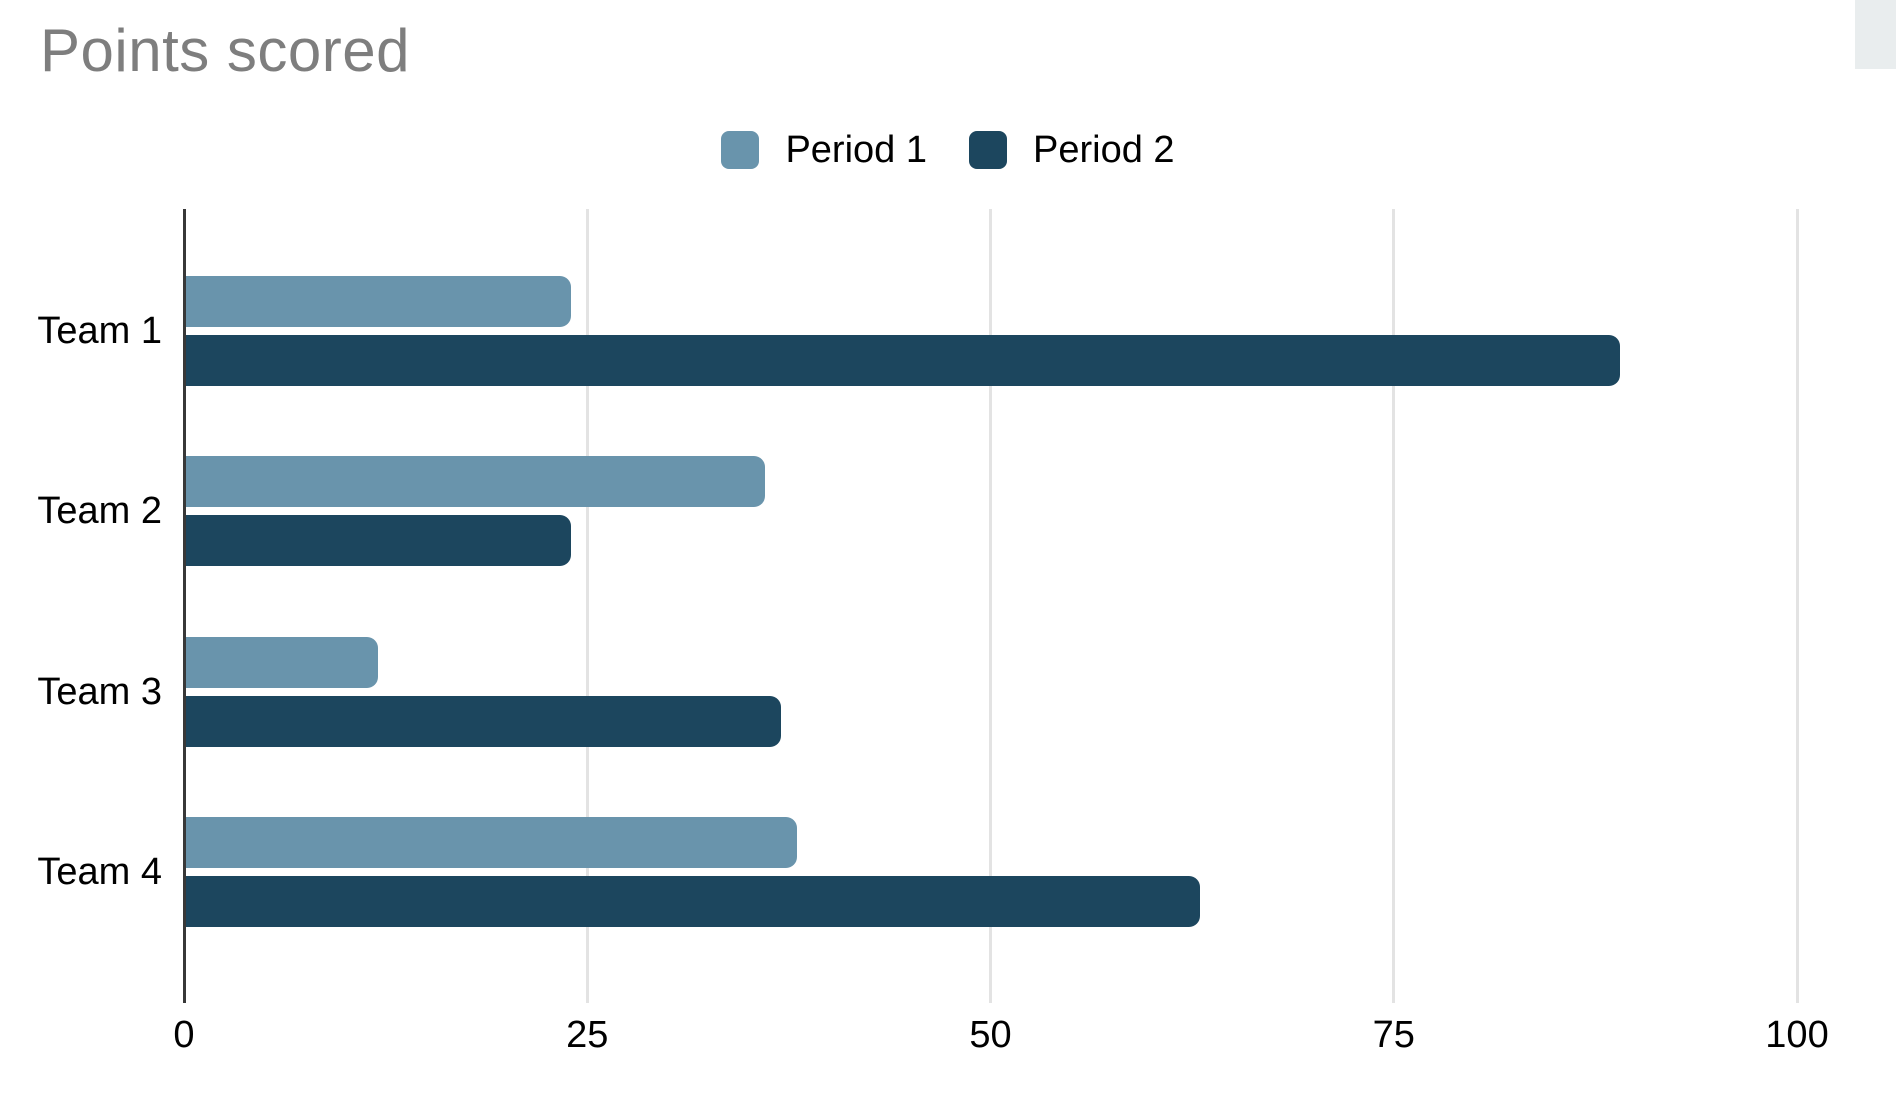  Describe the element at coordinates (99, 511) in the screenshot. I see `category-label-team-2: Team 2` at that location.